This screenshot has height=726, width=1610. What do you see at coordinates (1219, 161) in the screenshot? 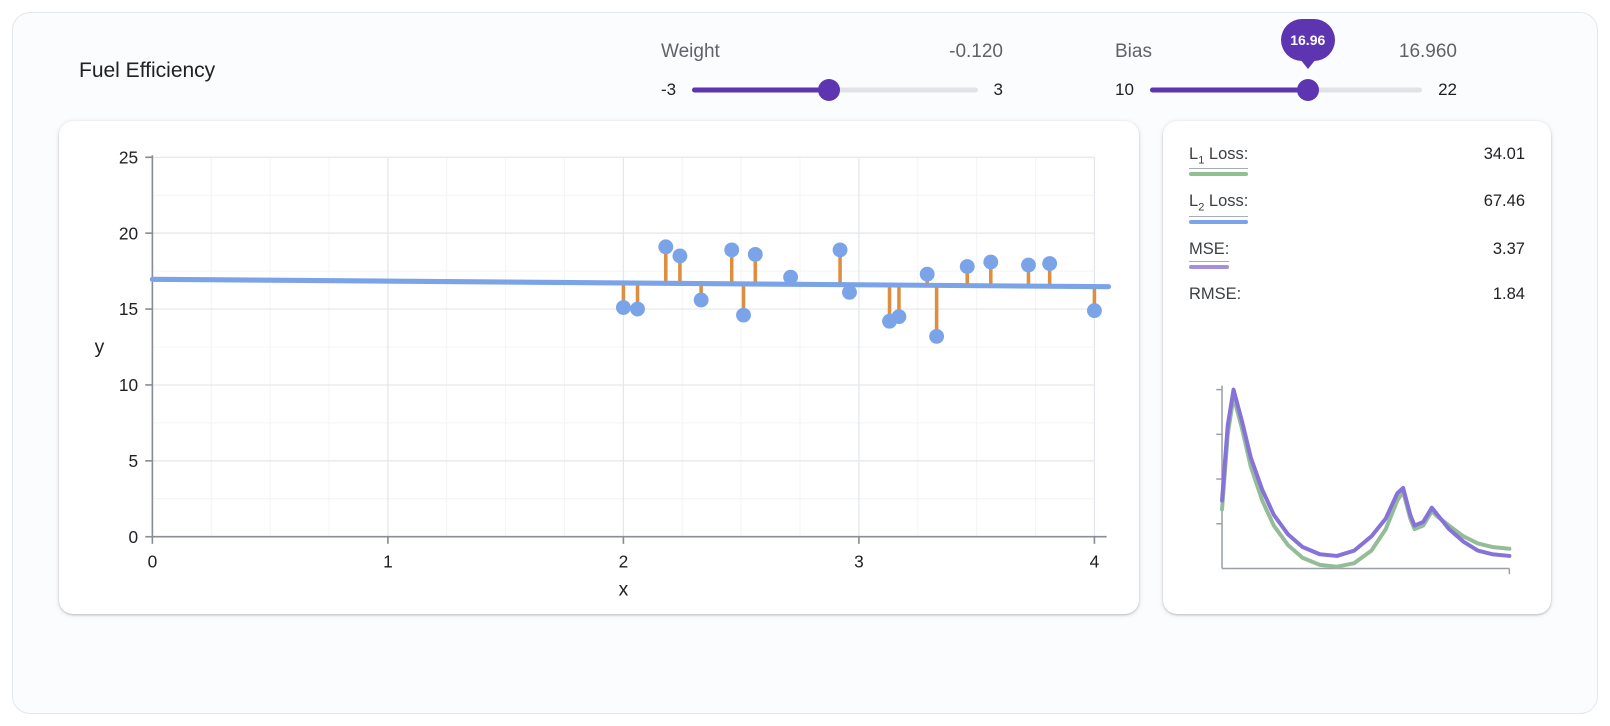
I see `metric-term: L1 Loss:` at bounding box center [1219, 161].